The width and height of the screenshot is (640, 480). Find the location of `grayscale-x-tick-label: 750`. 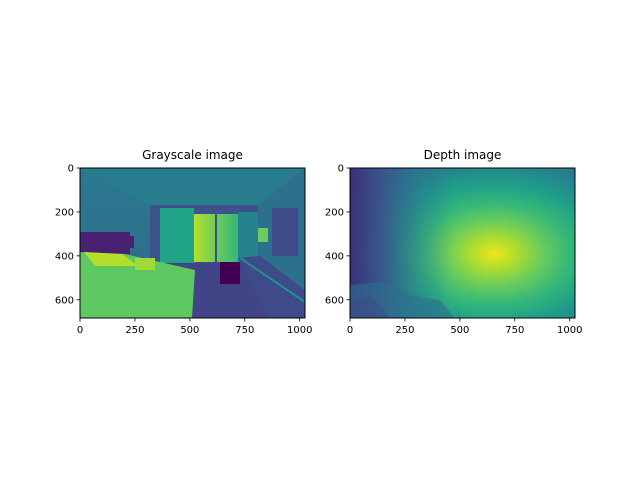

grayscale-x-tick-label: 750 is located at coordinates (244, 330).